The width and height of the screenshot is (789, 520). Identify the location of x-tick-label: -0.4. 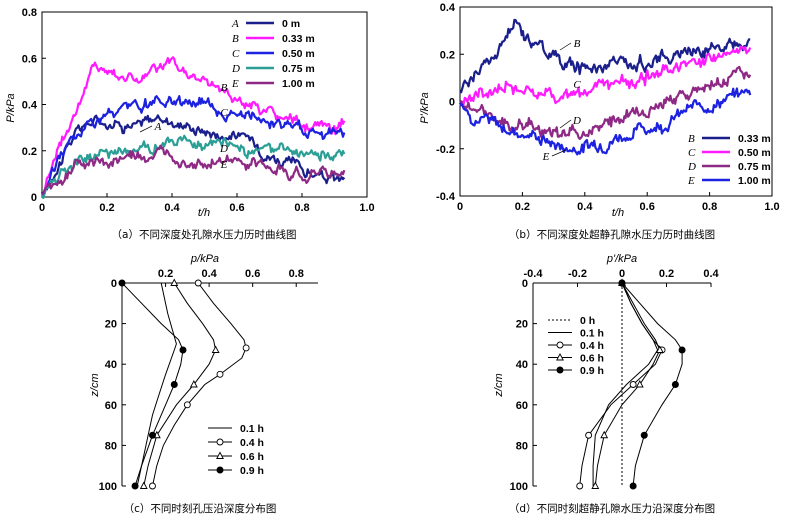
(534, 274).